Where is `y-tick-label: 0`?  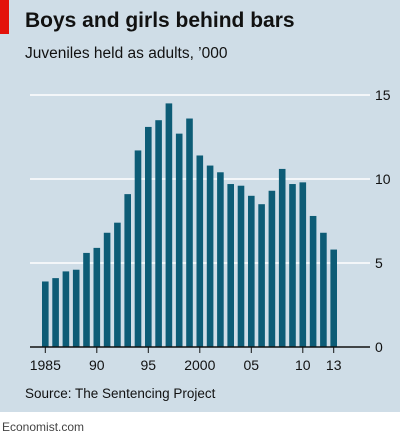
y-tick-label: 0 is located at coordinates (379, 347).